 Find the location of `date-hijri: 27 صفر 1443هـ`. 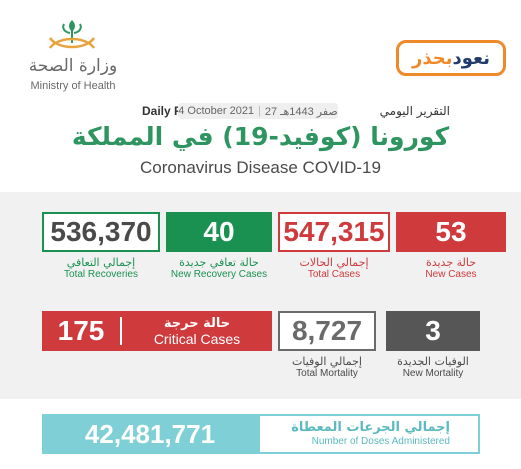

date-hijri: 27 صفر 1443هـ is located at coordinates (301, 111).